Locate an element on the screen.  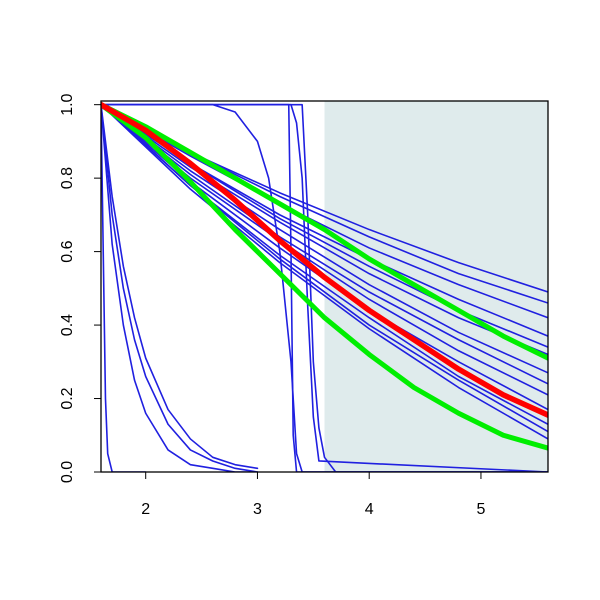
x-tick-label: 4 is located at coordinates (369, 509).